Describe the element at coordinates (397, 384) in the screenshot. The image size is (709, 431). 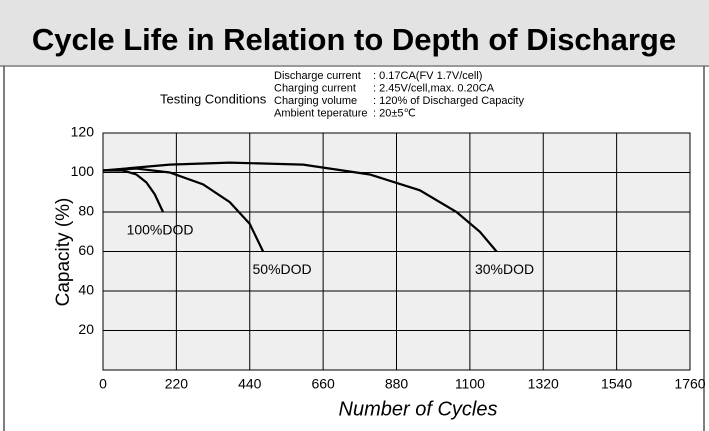
I see `x-tick-label: 880` at that location.